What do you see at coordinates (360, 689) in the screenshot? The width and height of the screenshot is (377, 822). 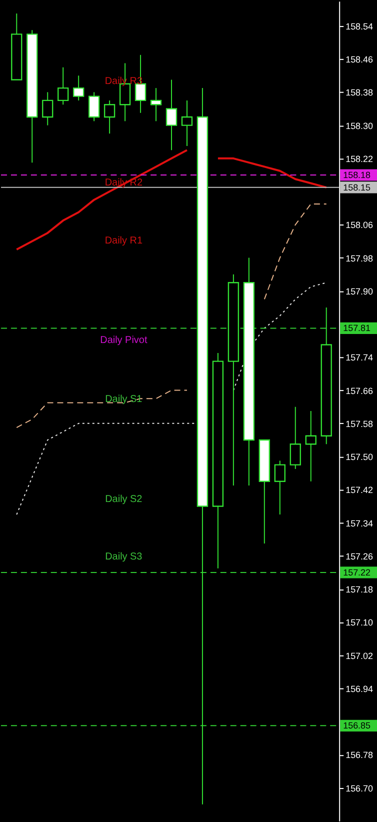 I see `y-tick-label: 156.94` at bounding box center [360, 689].